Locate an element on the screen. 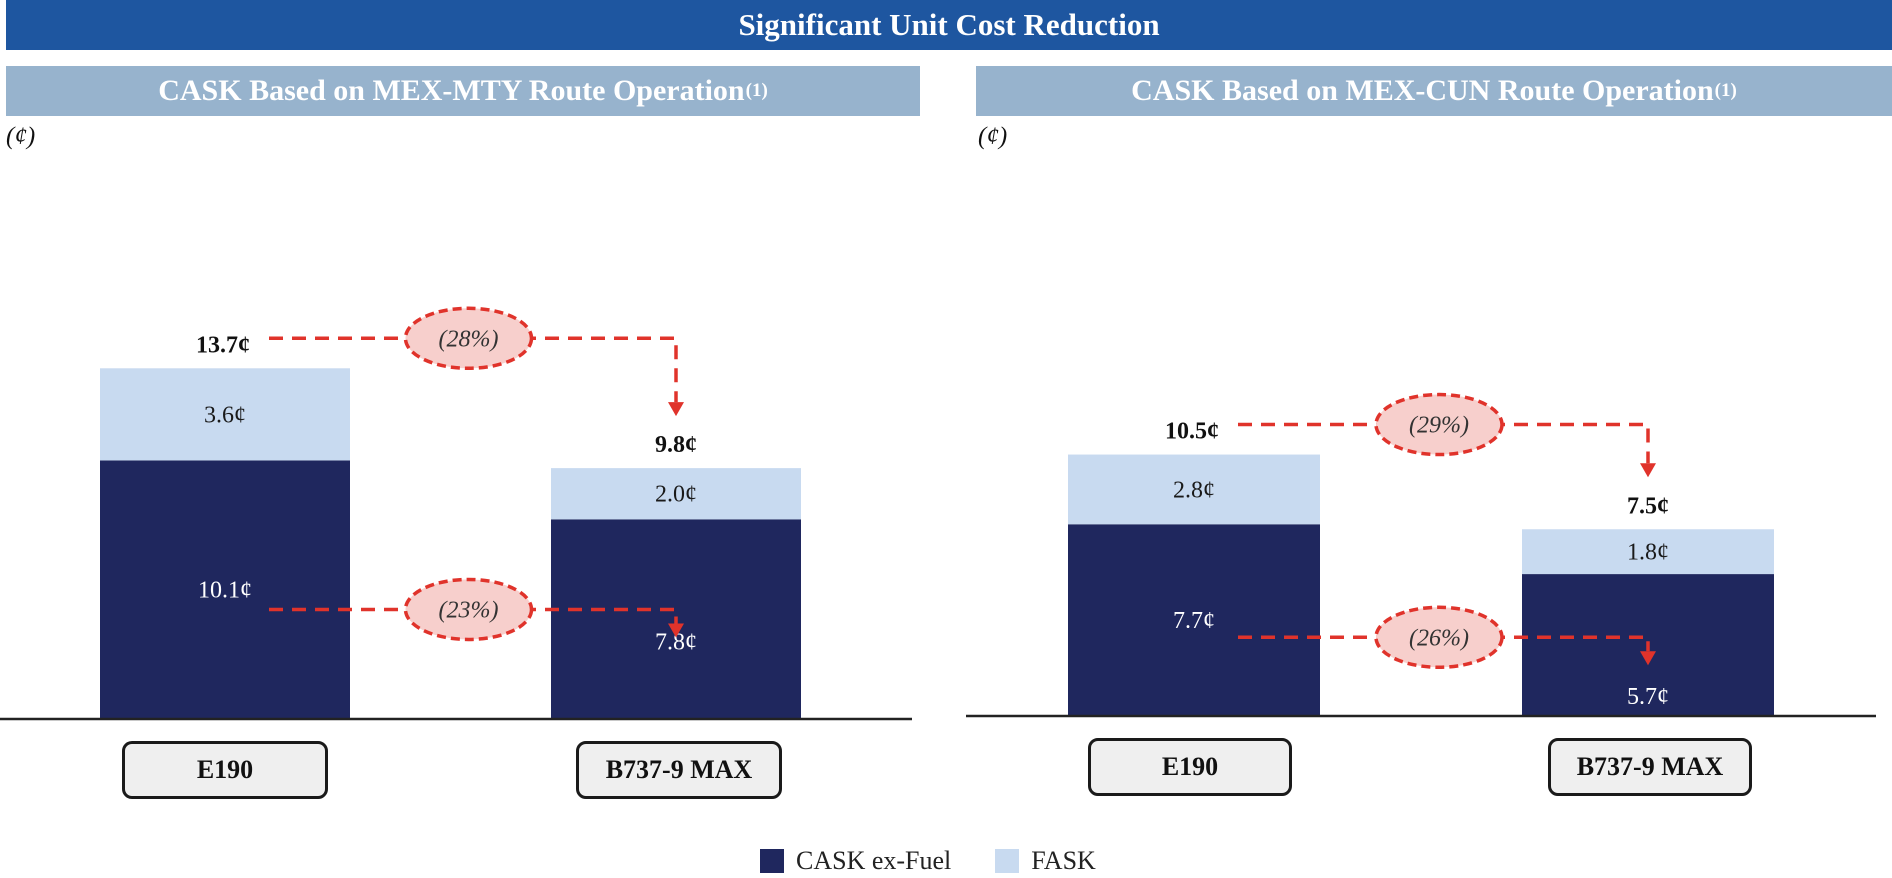  chart-legend: CASK ex-Fuel FASK is located at coordinates (950, 861).